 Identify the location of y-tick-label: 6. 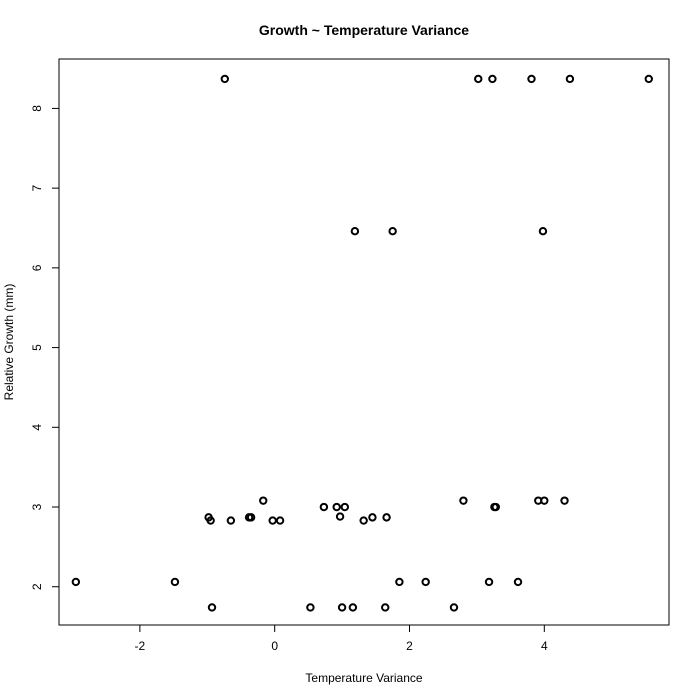
(37, 267).